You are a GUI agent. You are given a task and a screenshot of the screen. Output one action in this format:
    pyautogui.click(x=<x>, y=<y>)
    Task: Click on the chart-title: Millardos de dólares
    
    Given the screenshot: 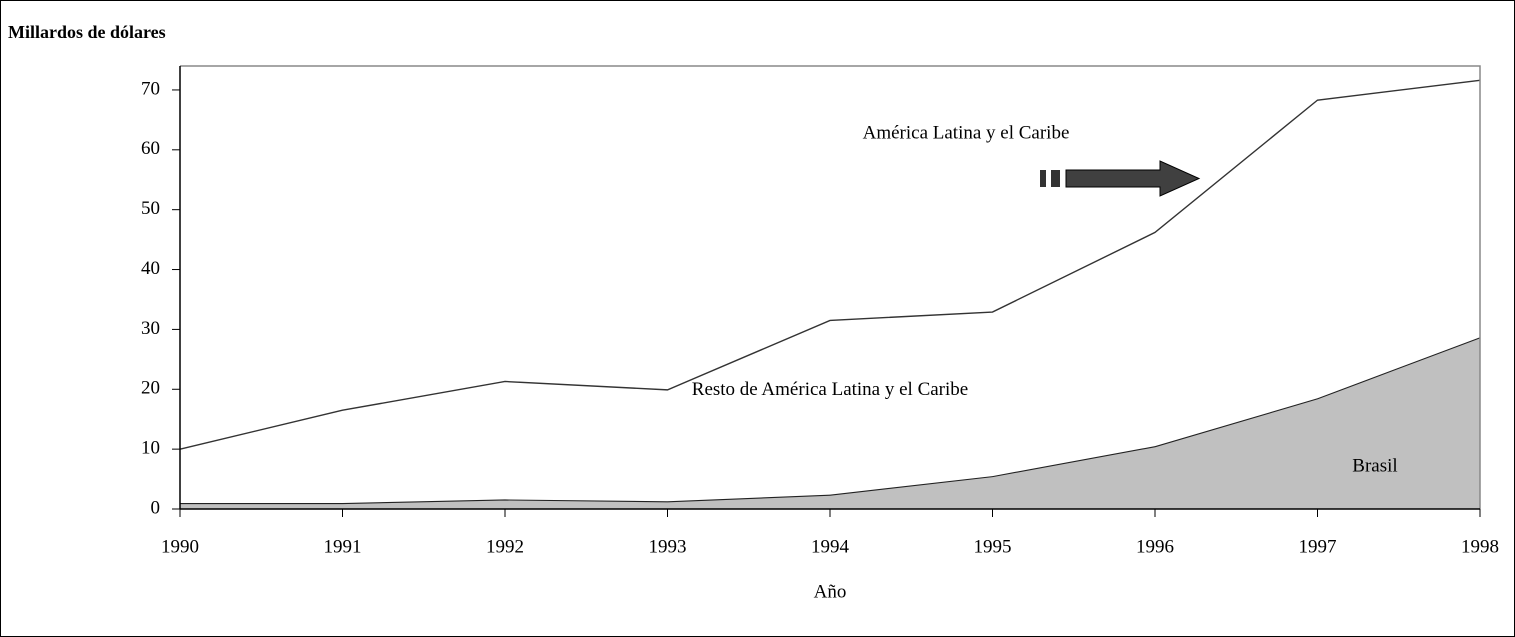 What is the action you would take?
    pyautogui.click(x=87, y=32)
    